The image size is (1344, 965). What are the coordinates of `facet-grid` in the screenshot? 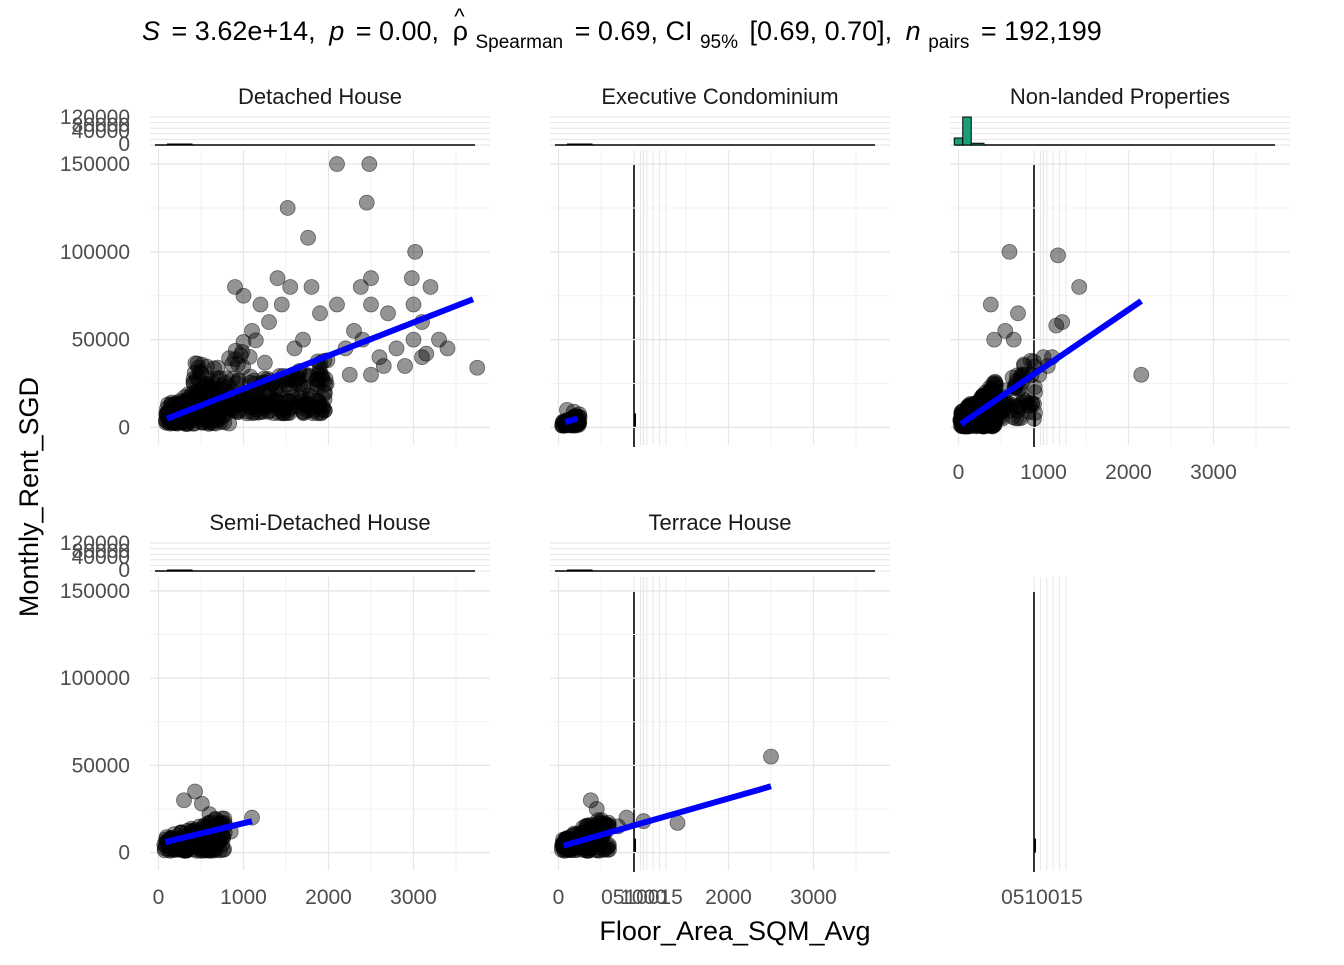 It's located at (808, 280).